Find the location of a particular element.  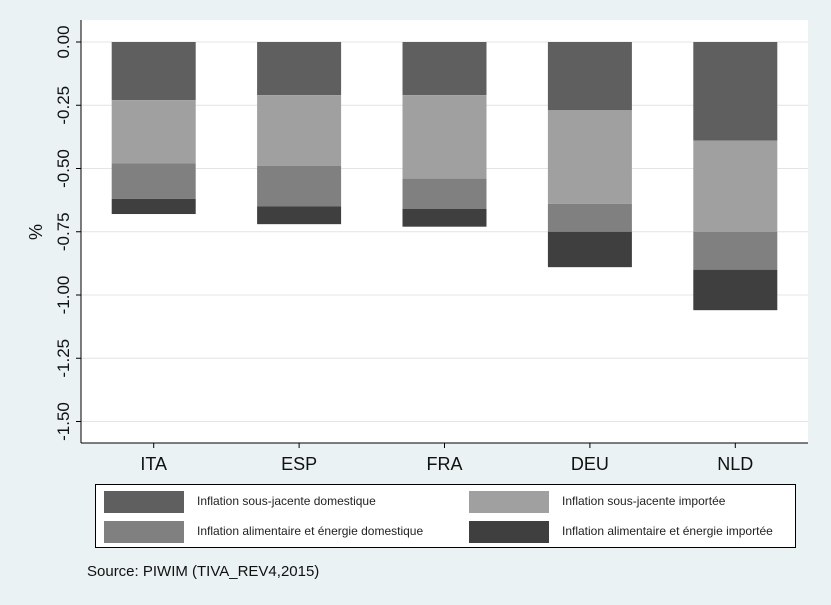

x-ticks: ITA ESP FRA DEU NLD is located at coordinates (446, 458).